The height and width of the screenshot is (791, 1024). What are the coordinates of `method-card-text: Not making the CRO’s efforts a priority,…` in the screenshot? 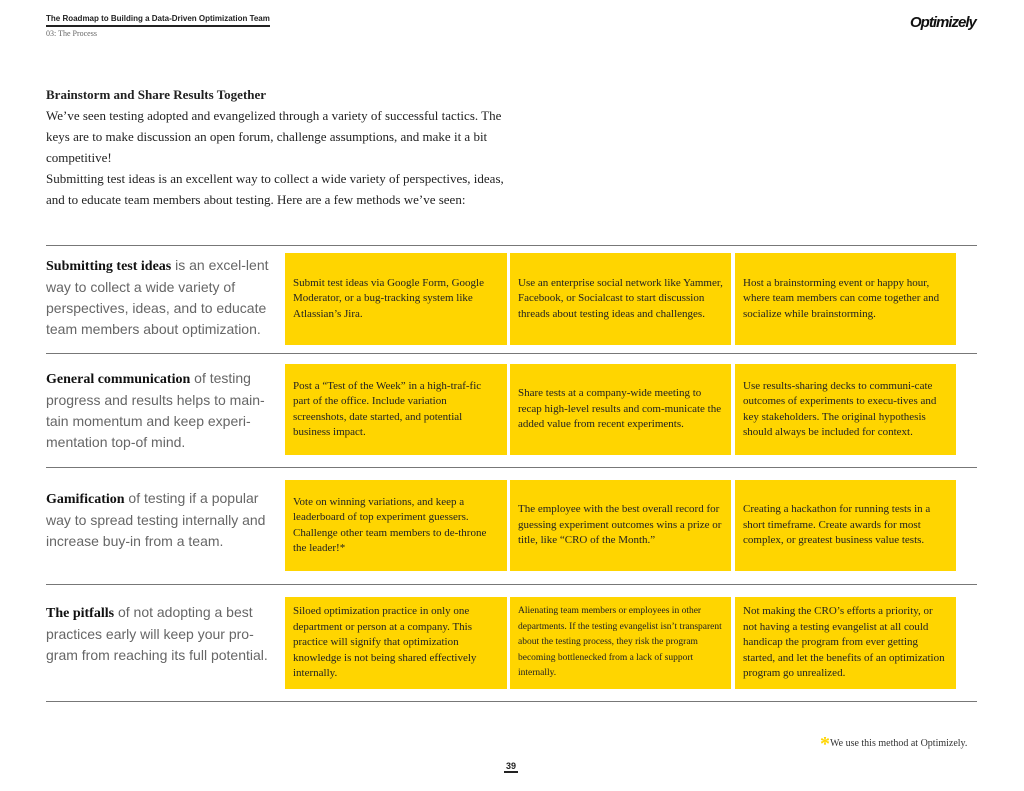 It's located at (844, 642).